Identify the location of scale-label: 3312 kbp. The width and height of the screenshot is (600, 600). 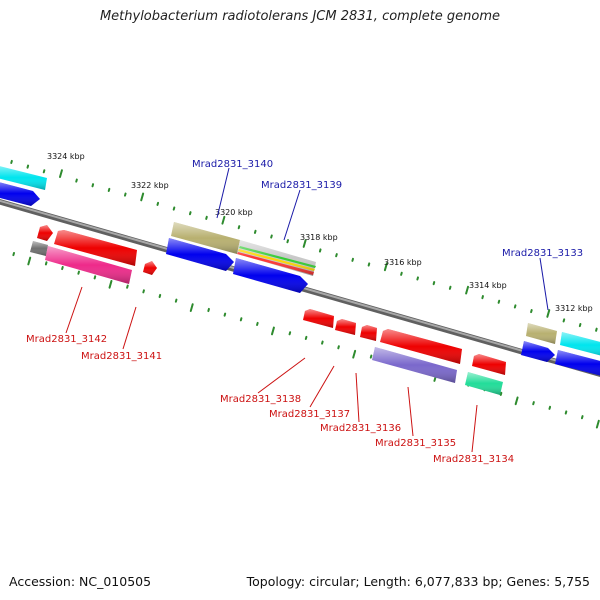
(574, 308).